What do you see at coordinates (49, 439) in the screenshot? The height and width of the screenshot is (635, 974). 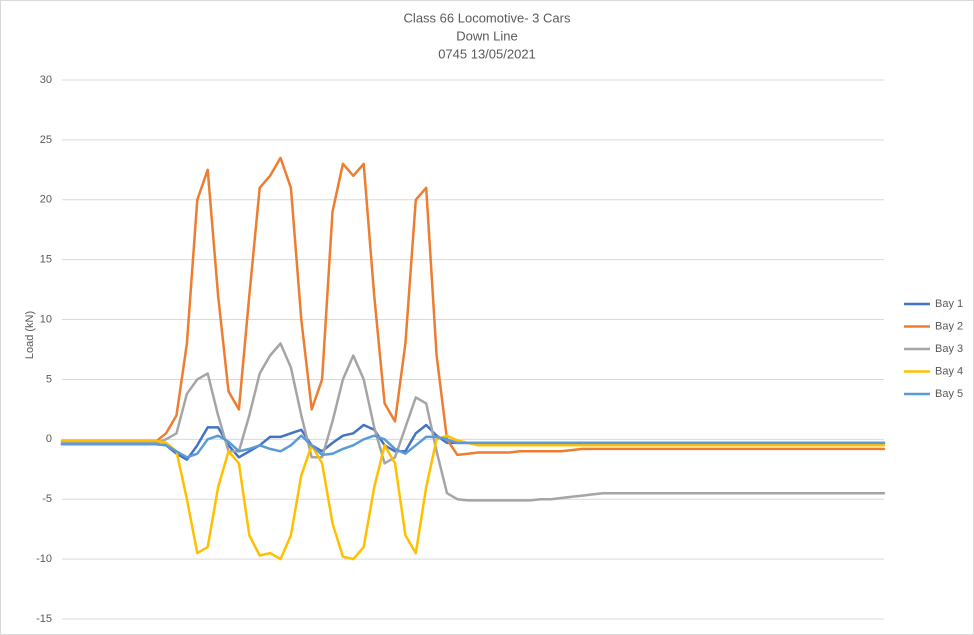 I see `y-tick-label: 0` at bounding box center [49, 439].